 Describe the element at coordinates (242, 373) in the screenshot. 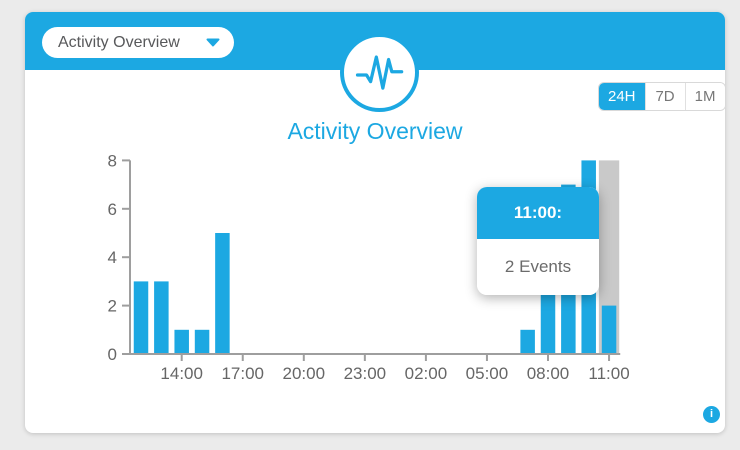

I see `x-tick-label: 17:00` at that location.